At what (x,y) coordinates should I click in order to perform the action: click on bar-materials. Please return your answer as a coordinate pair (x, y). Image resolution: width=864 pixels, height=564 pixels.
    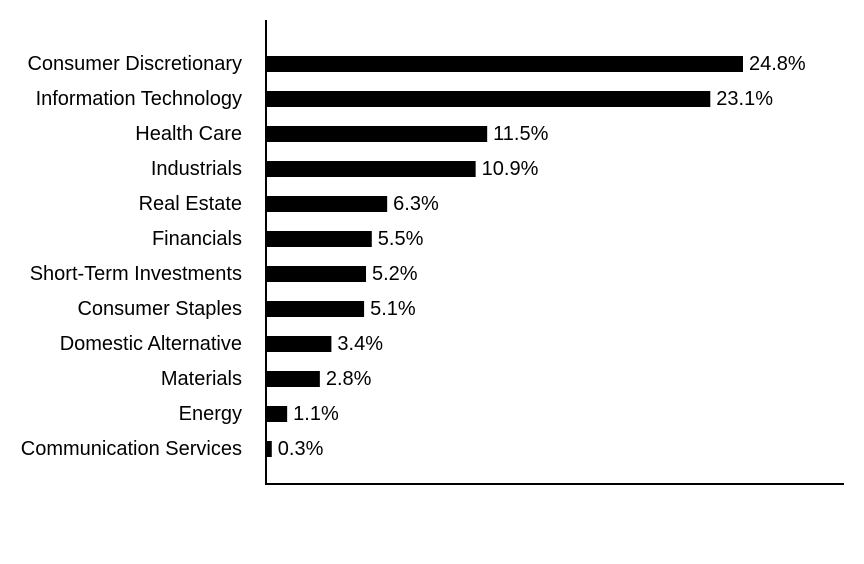
    Looking at the image, I should click on (293, 379).